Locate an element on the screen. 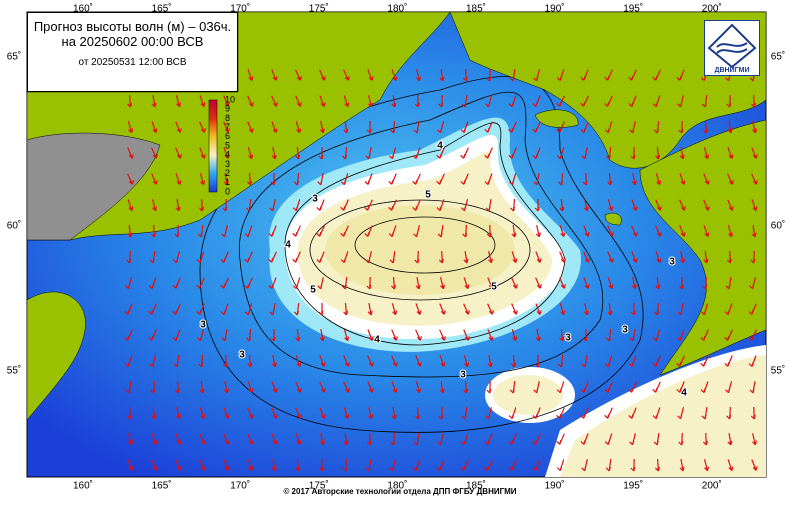 This screenshot has height=506, width=800. longitude-label: 165˚ is located at coordinates (162, 486).